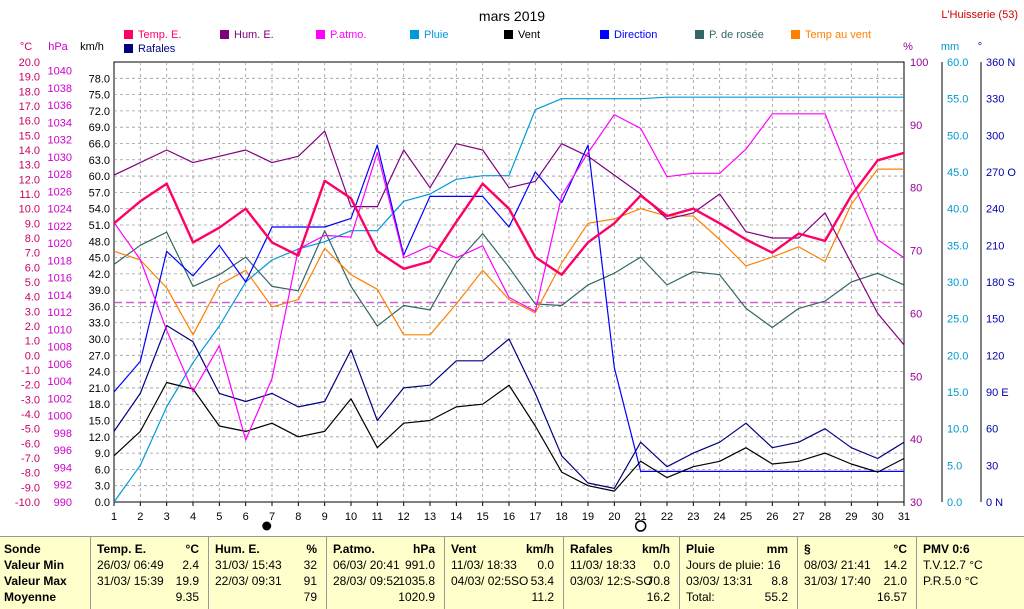 The image size is (1024, 609). I want to click on summary-cell-text: Total:, so click(700, 597).